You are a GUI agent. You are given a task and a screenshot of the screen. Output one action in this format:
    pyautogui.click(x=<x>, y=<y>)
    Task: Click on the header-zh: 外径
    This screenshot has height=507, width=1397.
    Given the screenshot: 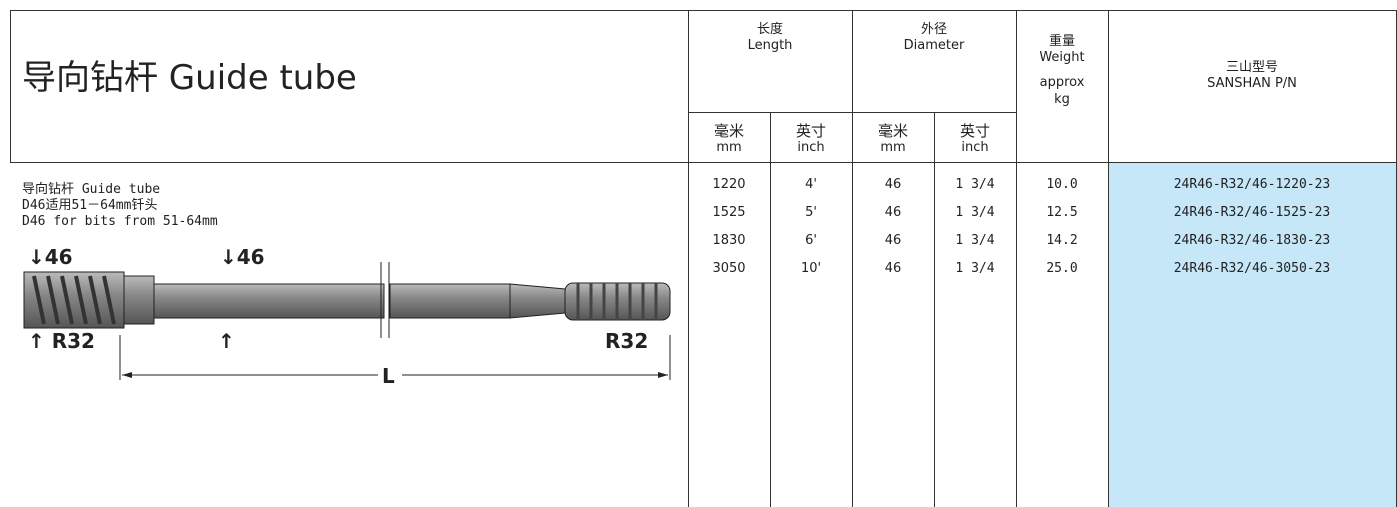 What is the action you would take?
    pyautogui.click(x=933, y=29)
    